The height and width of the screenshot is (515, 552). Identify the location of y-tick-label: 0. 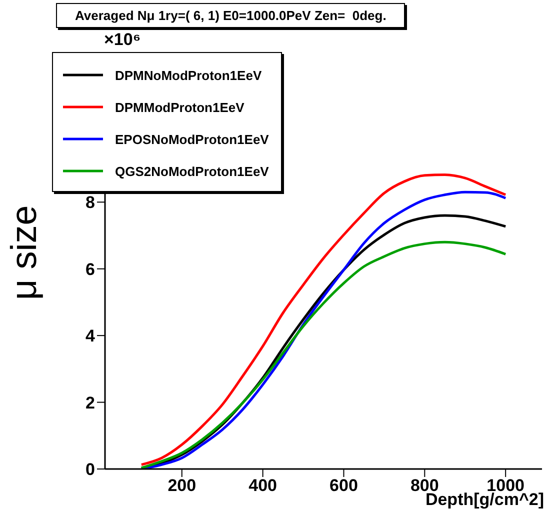
(90, 470).